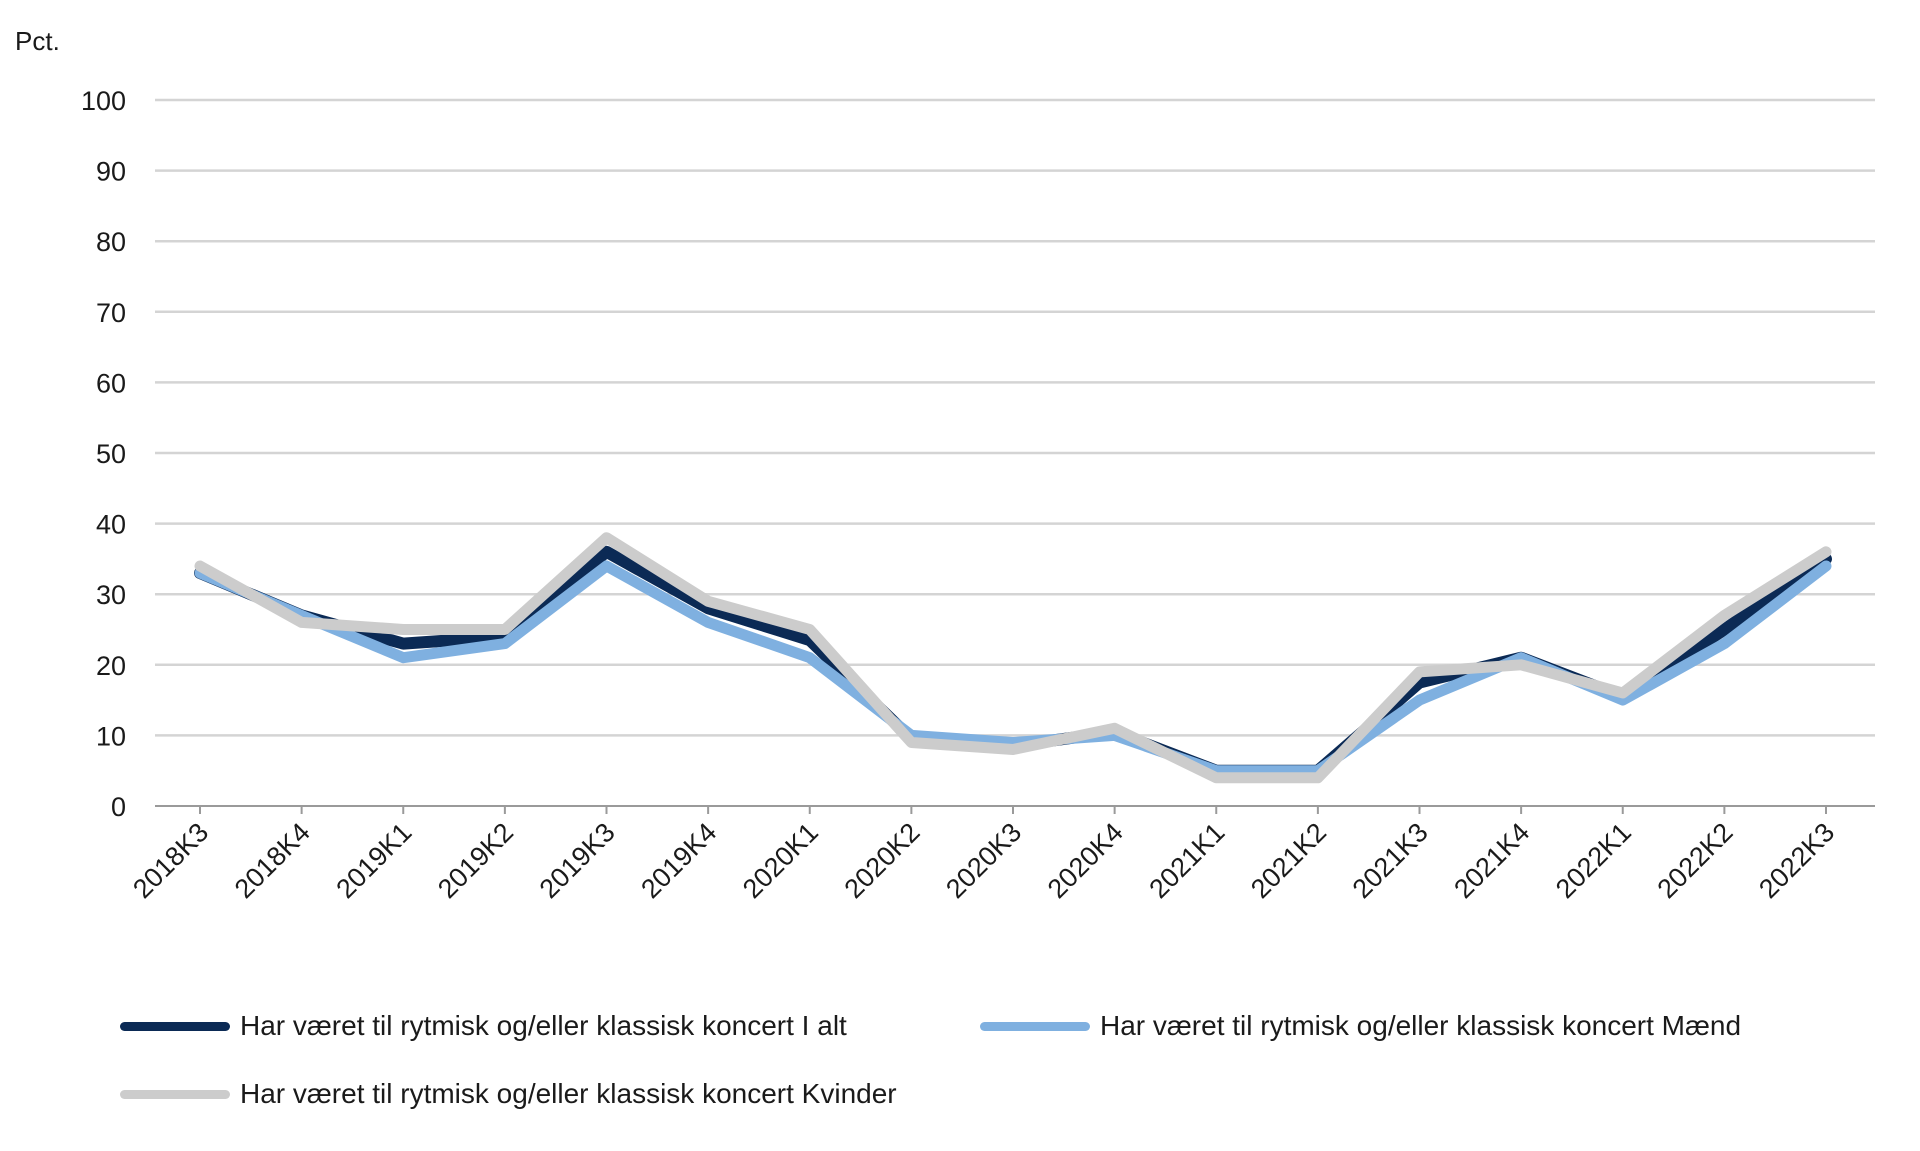 This screenshot has width=1920, height=1151. I want to click on legend-swatch-maend, so click(1035, 1026).